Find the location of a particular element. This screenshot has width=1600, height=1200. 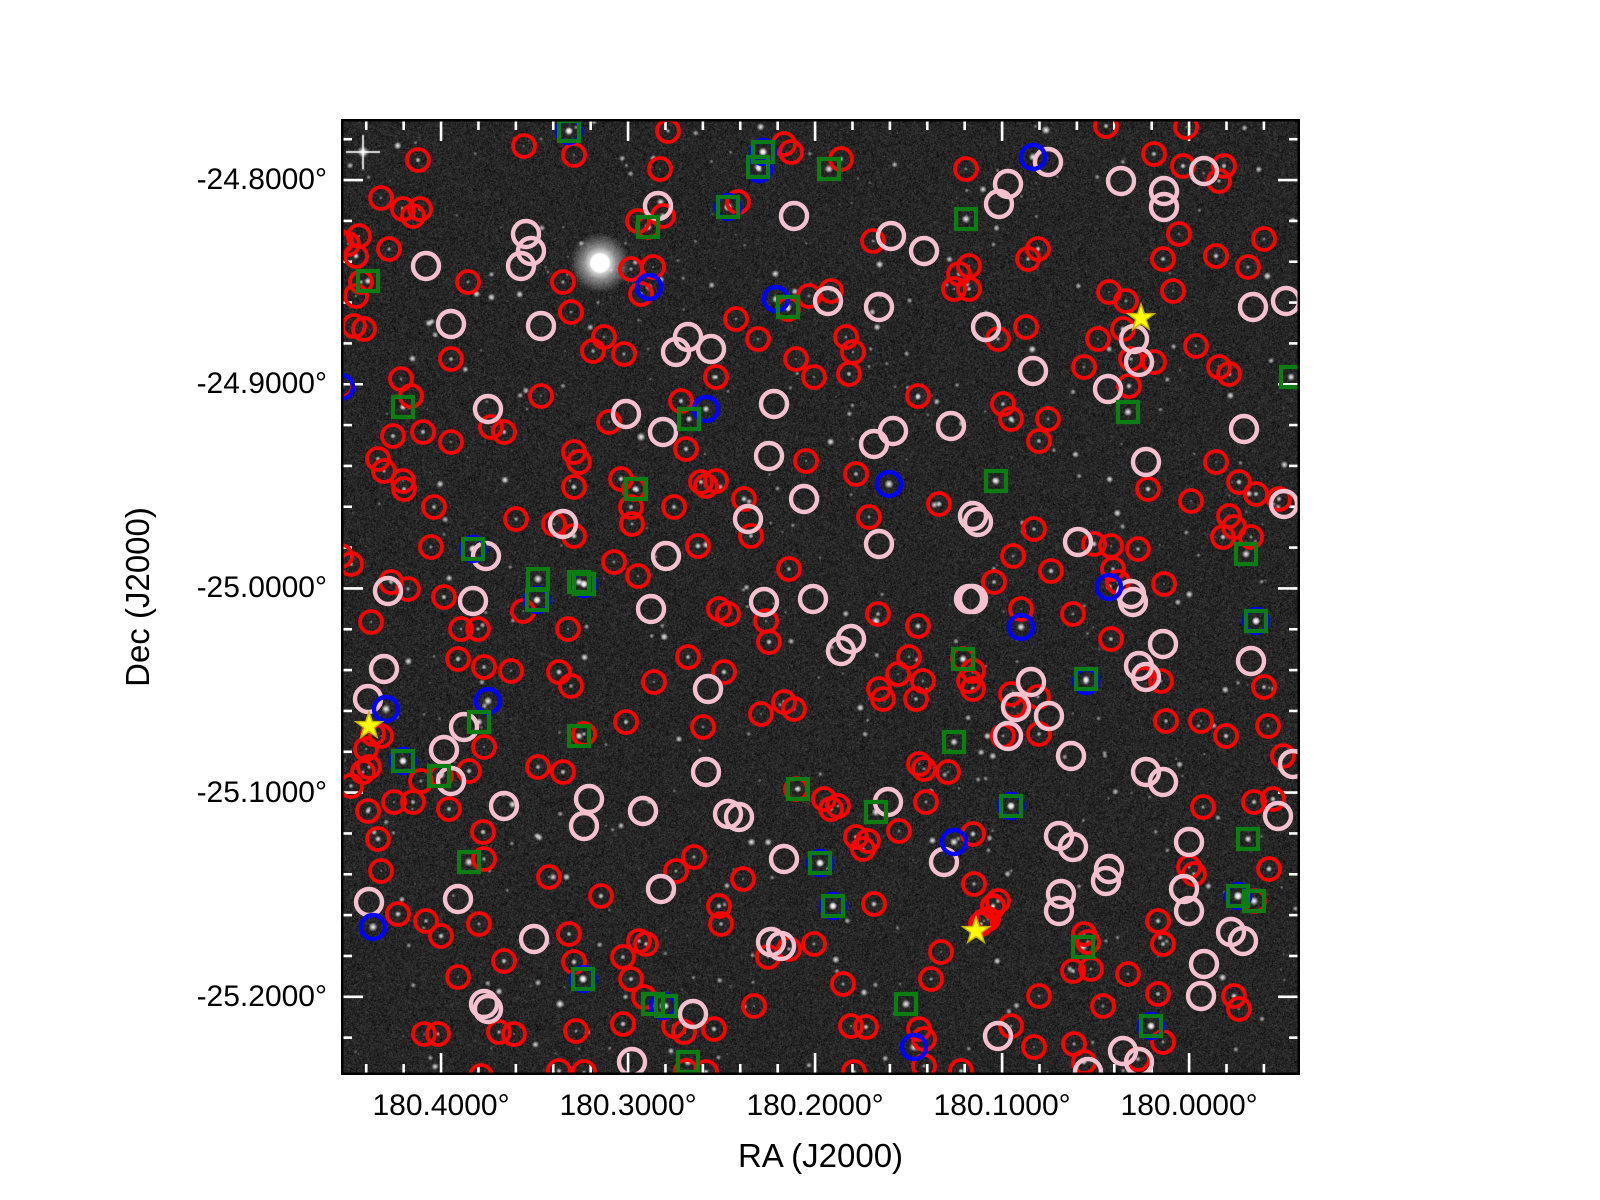

y-axis-title: Dec (J2000) is located at coordinates (137, 597).